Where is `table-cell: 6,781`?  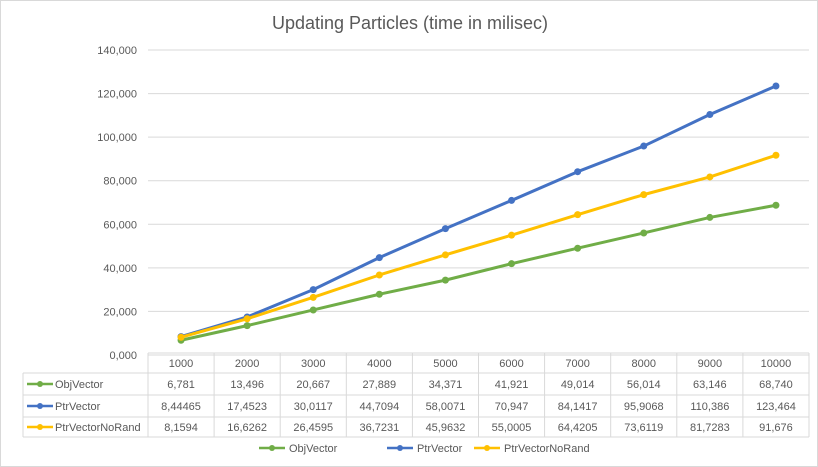
table-cell: 6,781 is located at coordinates (181, 385).